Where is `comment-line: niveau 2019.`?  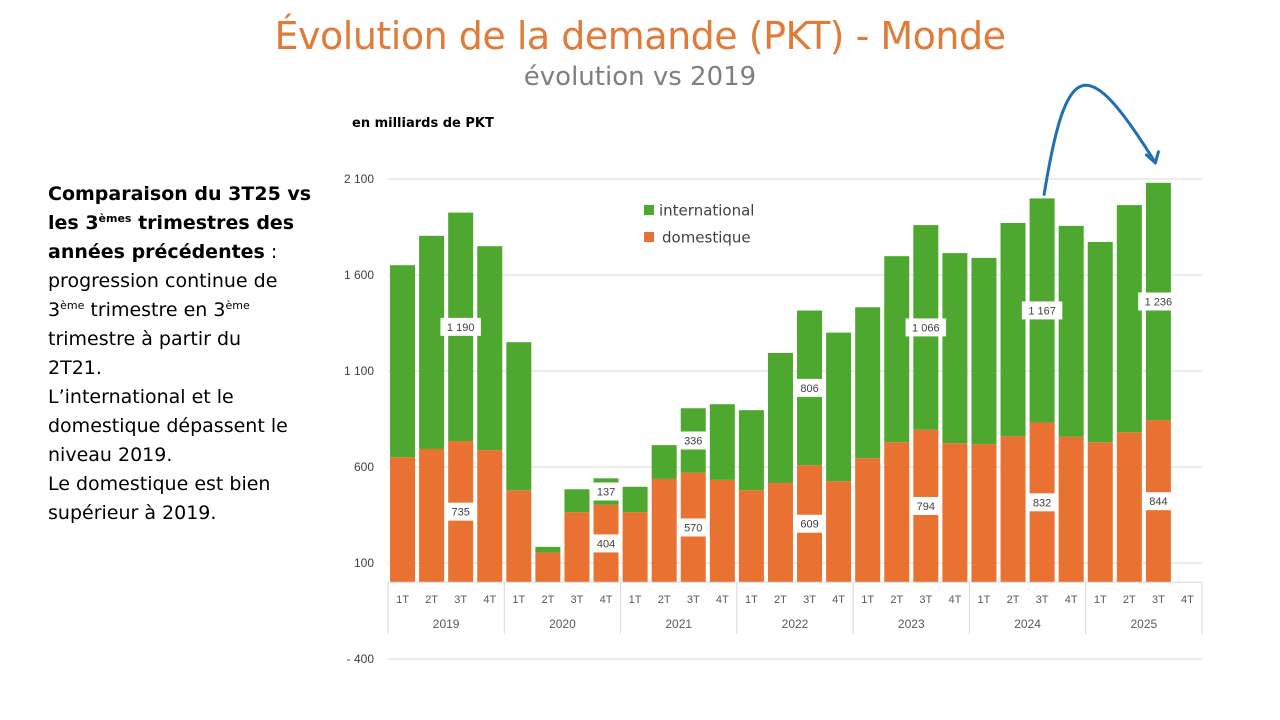 comment-line: niveau 2019. is located at coordinates (110, 455).